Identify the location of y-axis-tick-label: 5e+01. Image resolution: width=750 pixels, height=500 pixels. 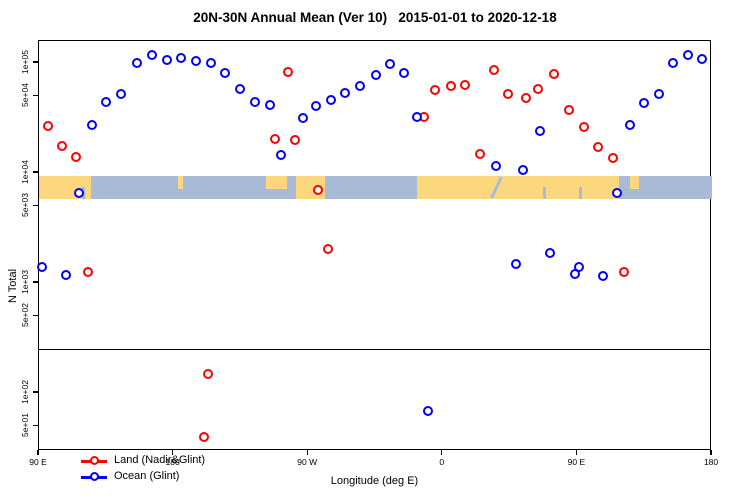
(25, 425).